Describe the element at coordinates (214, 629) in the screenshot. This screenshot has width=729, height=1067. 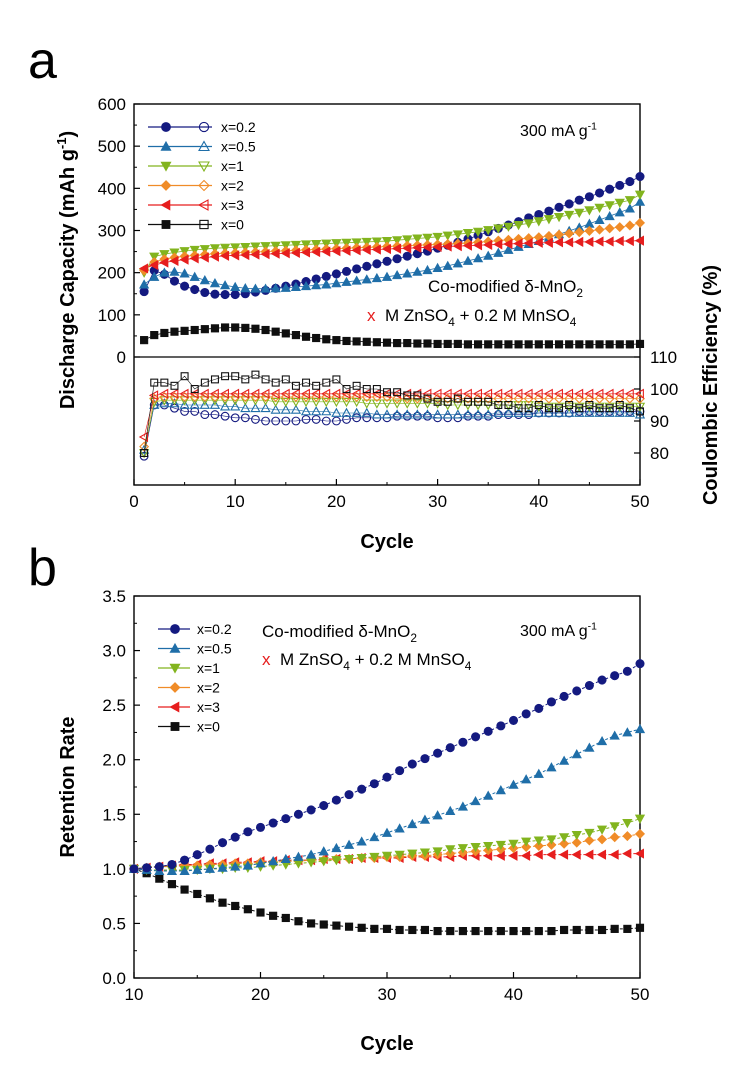
I see `legend-label: x=0.2` at that location.